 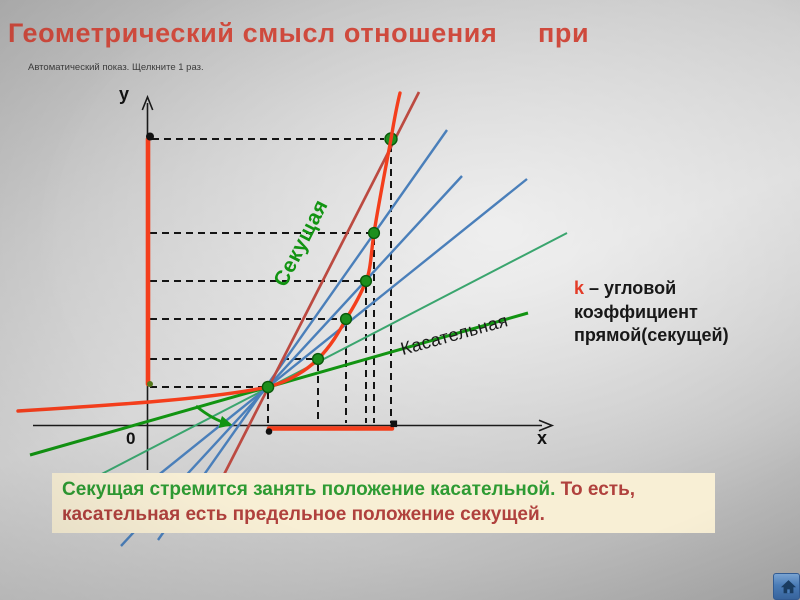 I want to click on x-axis-arrow-icon, so click(x=546, y=425).